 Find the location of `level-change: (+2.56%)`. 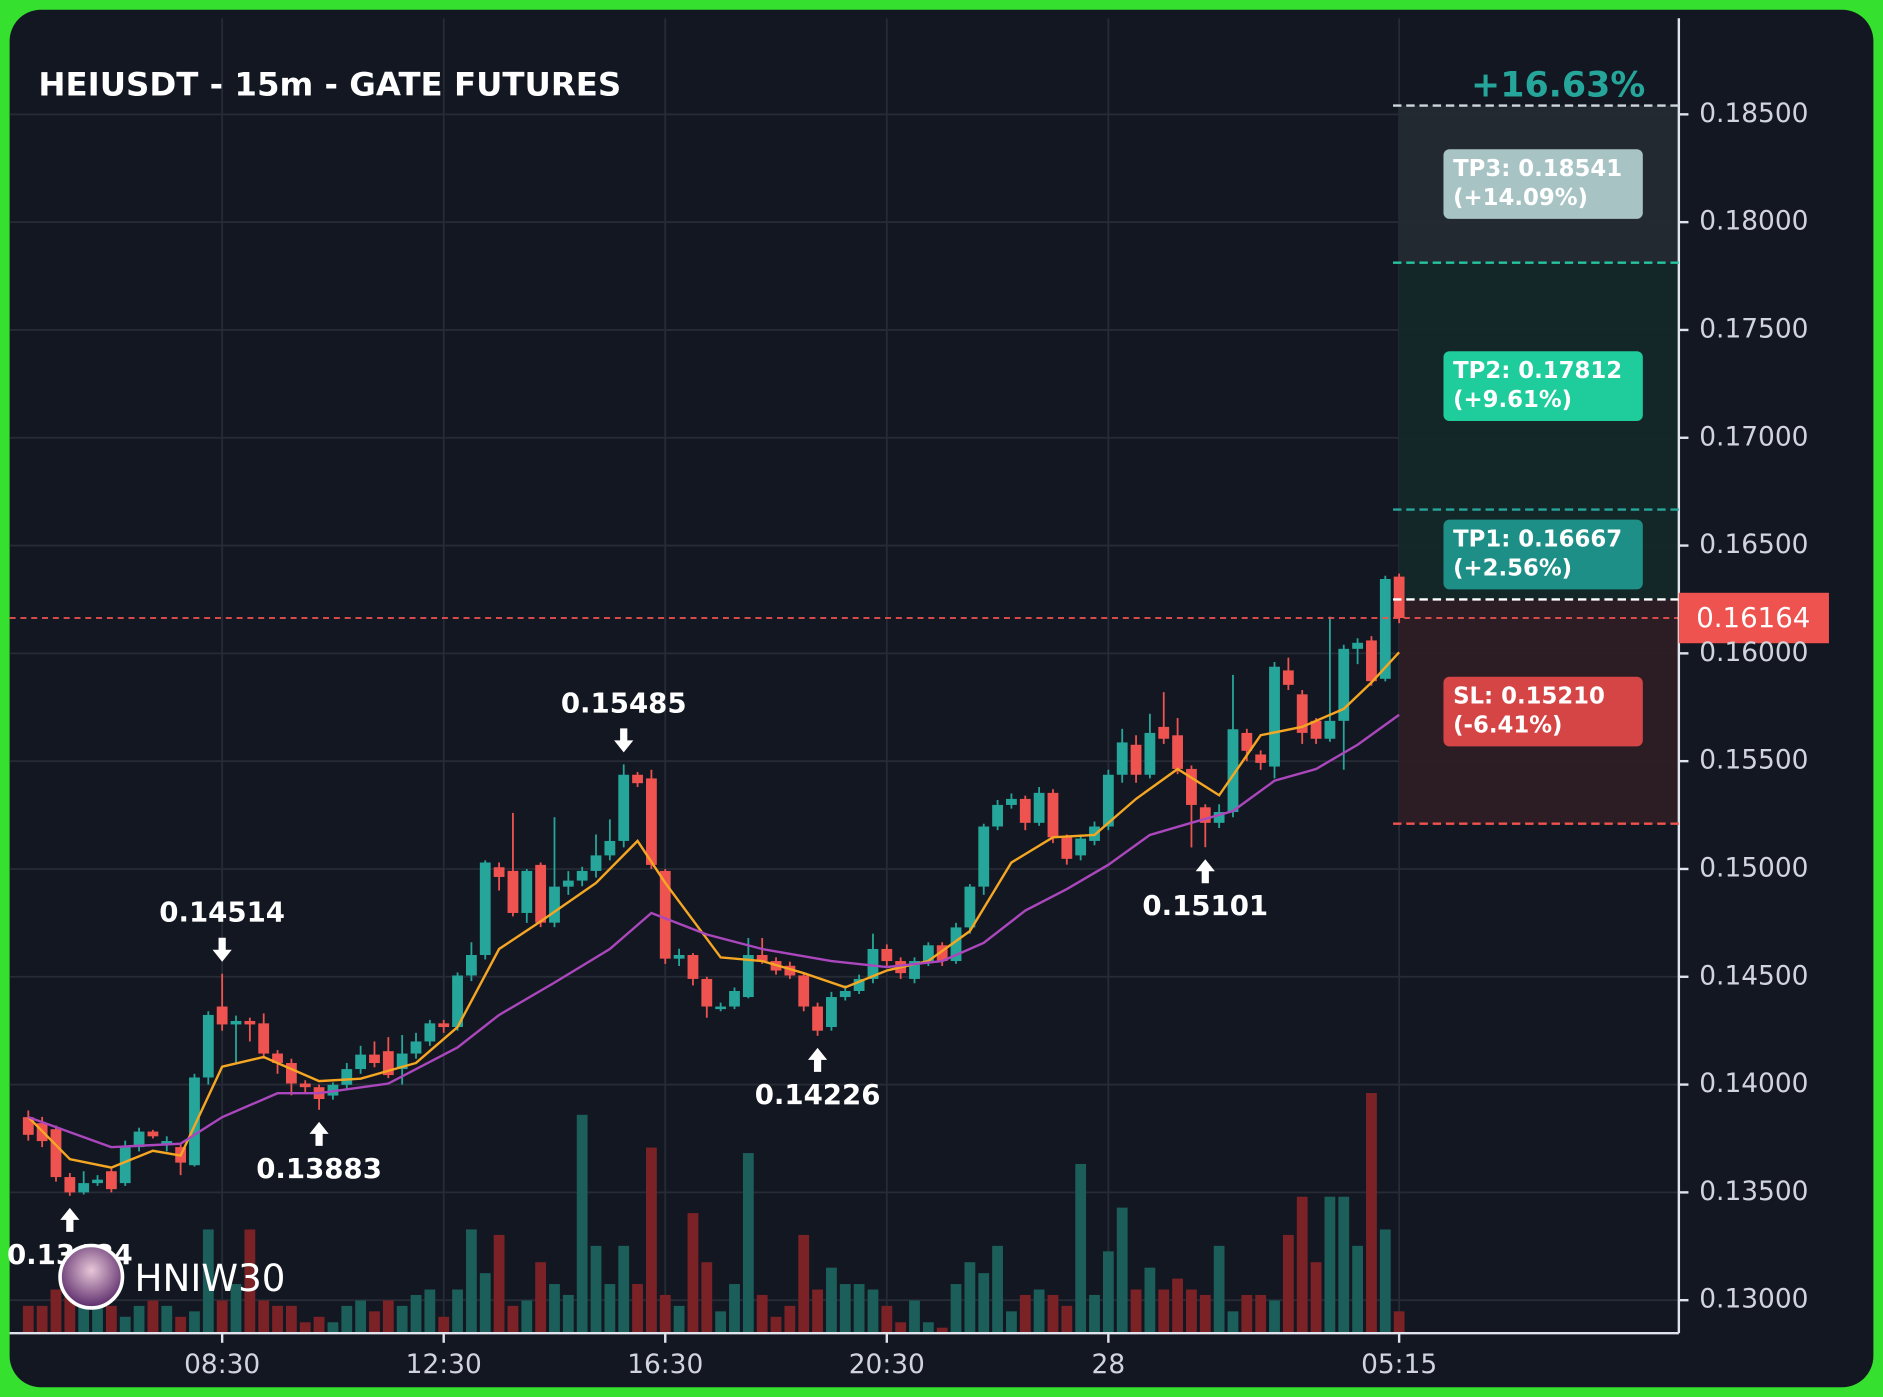

level-change: (+2.56%) is located at coordinates (1512, 568).